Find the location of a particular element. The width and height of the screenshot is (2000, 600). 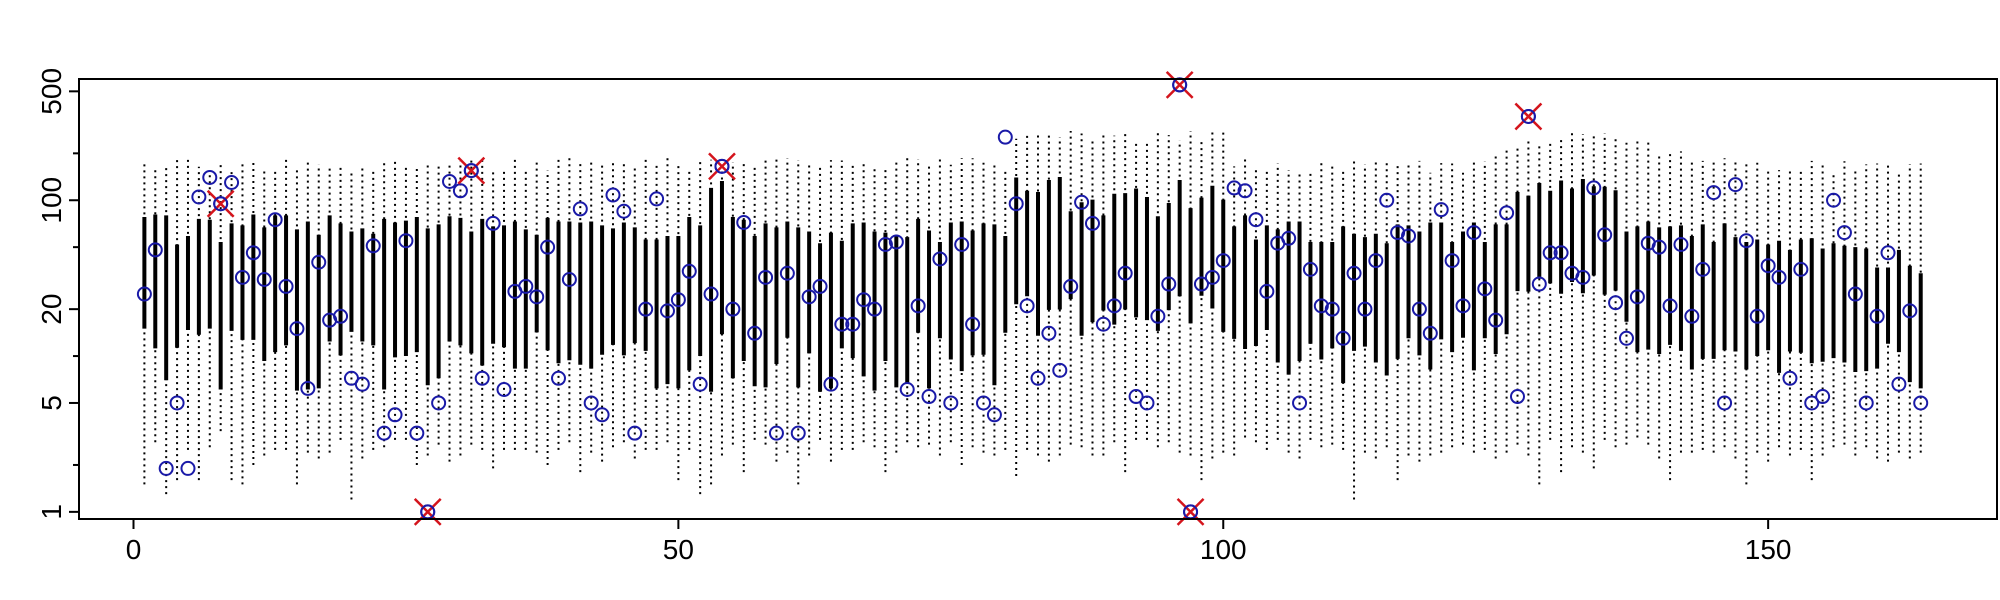

y-axis-tick-label: 20 is located at coordinates (51, 309).